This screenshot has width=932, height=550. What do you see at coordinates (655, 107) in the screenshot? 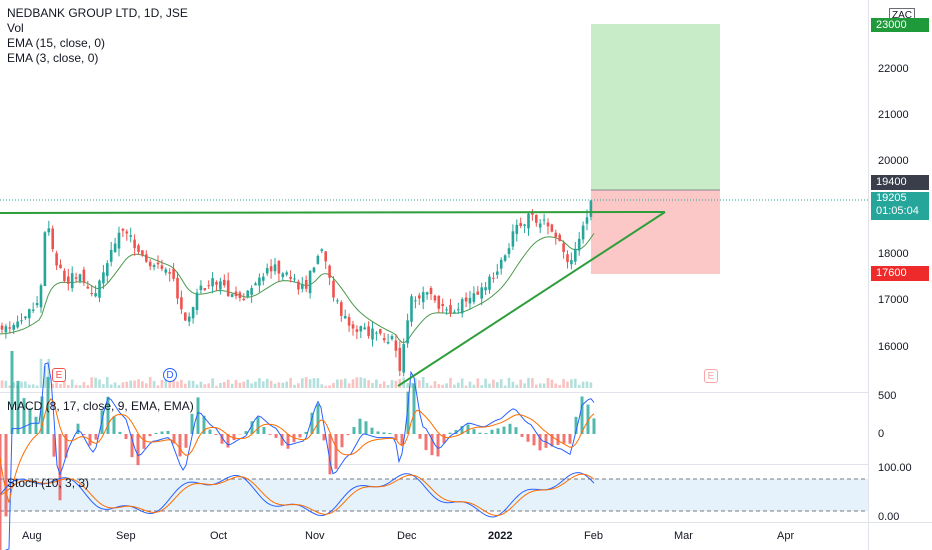
I see `profit-zone` at bounding box center [655, 107].